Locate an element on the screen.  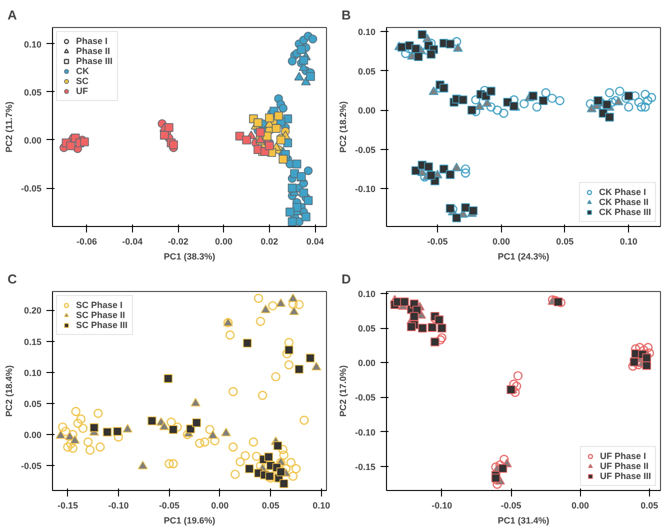
legend-label: UF Phase II is located at coordinates (624, 466).